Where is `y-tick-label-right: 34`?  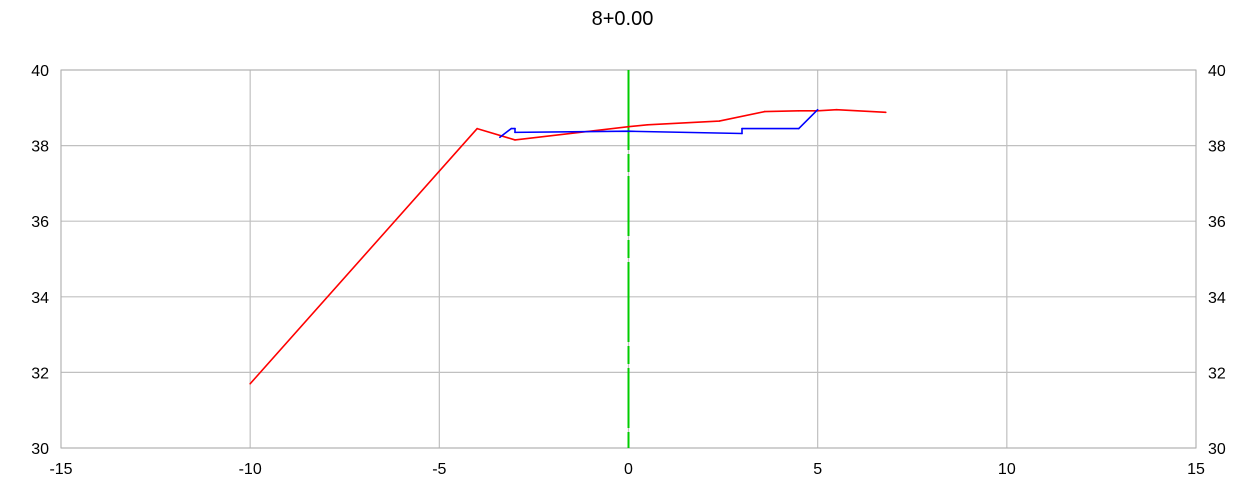 y-tick-label-right: 34 is located at coordinates (1217, 298).